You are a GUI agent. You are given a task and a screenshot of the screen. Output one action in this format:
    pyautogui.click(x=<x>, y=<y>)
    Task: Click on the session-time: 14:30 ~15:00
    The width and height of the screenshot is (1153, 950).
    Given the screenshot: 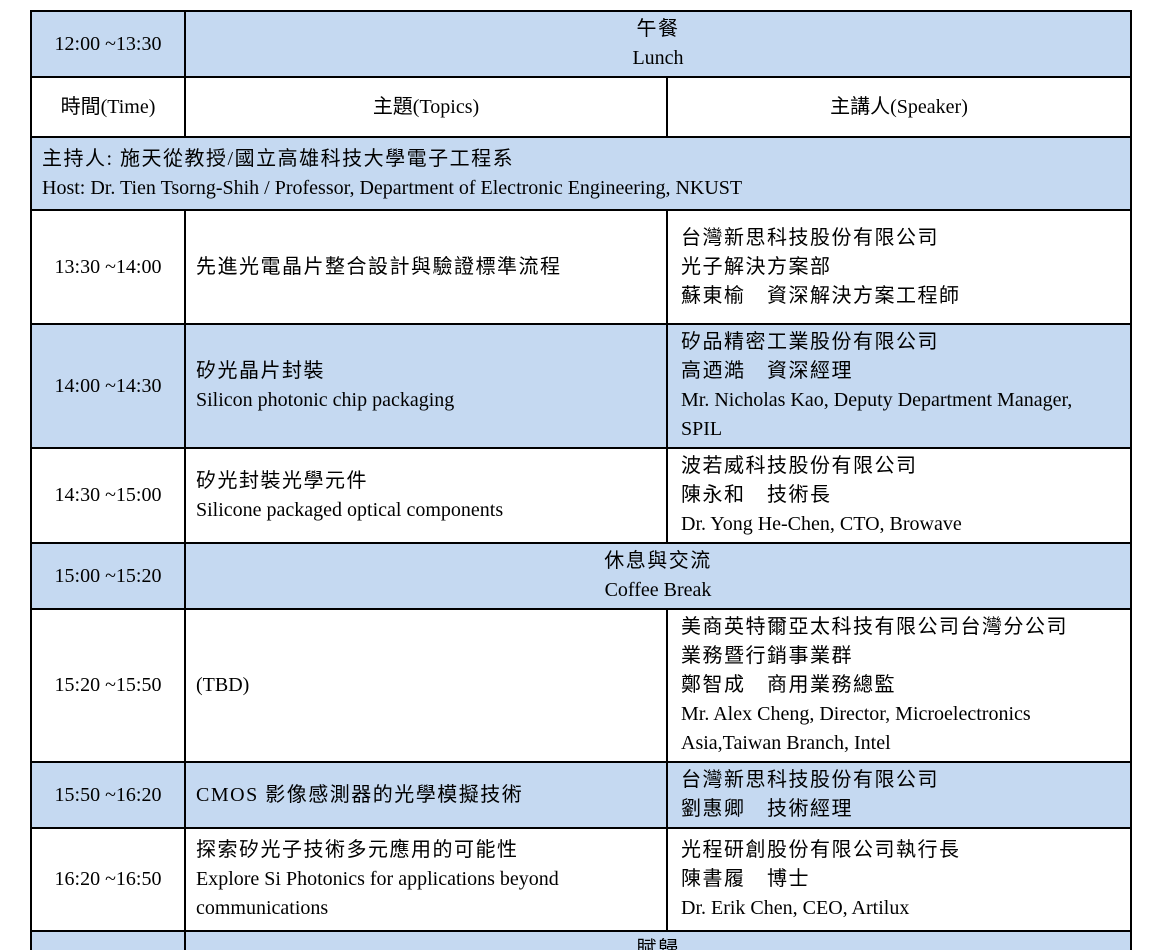 What is the action you would take?
    pyautogui.click(x=108, y=495)
    